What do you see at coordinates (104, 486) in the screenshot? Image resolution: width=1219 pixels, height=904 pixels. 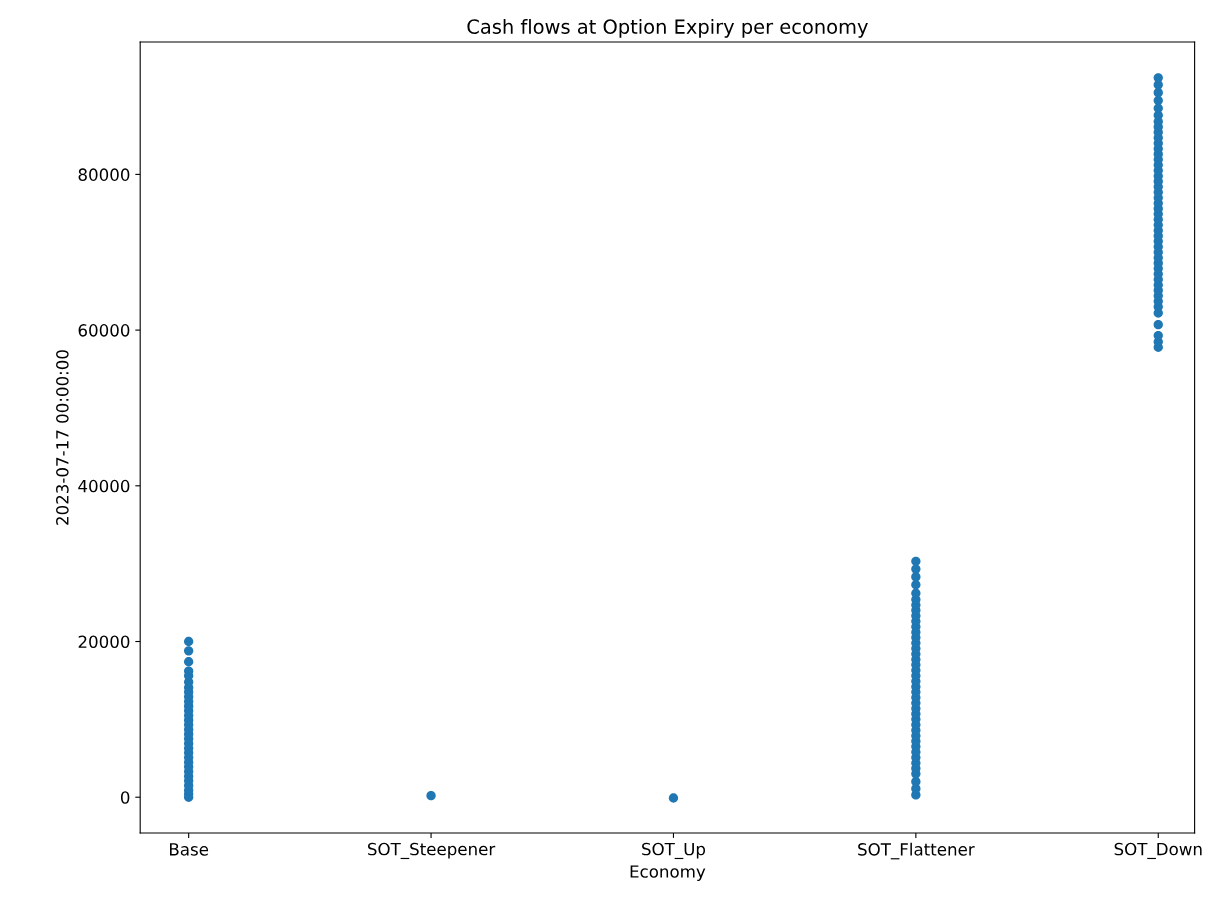 I see `y-tick-label: 40000` at bounding box center [104, 486].